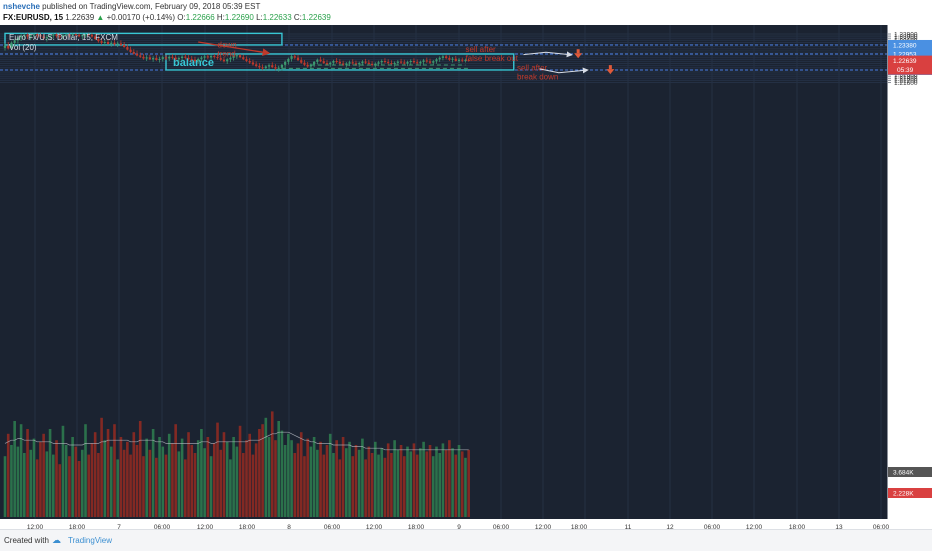  I want to click on annotation-text: sell after, so click(532, 67).